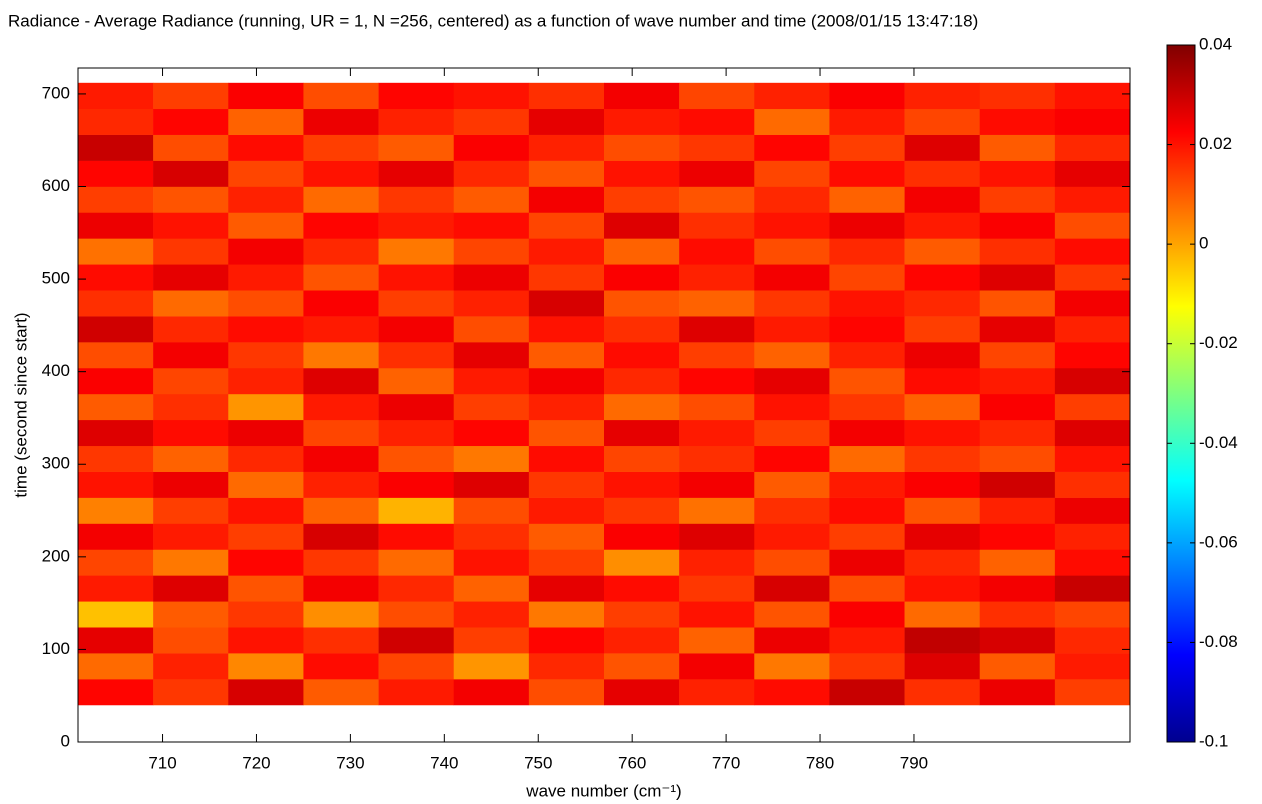  What do you see at coordinates (726, 762) in the screenshot?
I see `x-tick-label: 770` at bounding box center [726, 762].